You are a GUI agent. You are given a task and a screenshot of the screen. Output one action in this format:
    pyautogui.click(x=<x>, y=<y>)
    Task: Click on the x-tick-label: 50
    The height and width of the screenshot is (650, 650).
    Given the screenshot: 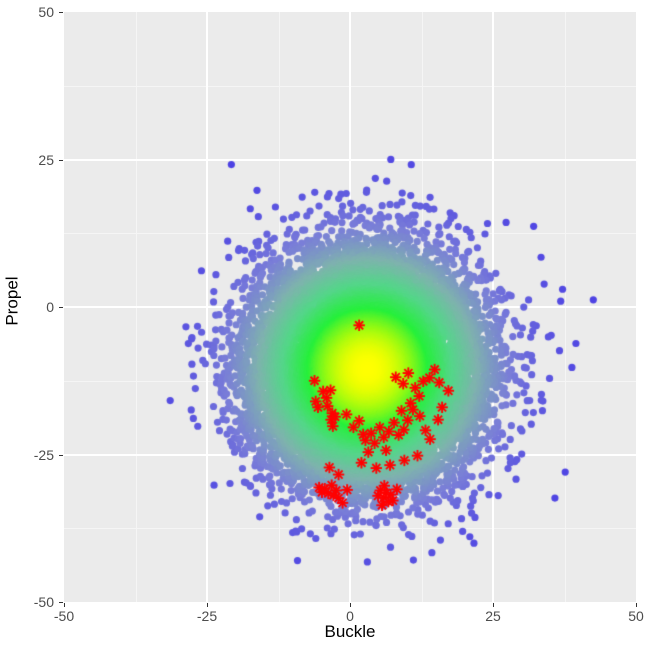 What is the action you would take?
    pyautogui.click(x=636, y=616)
    